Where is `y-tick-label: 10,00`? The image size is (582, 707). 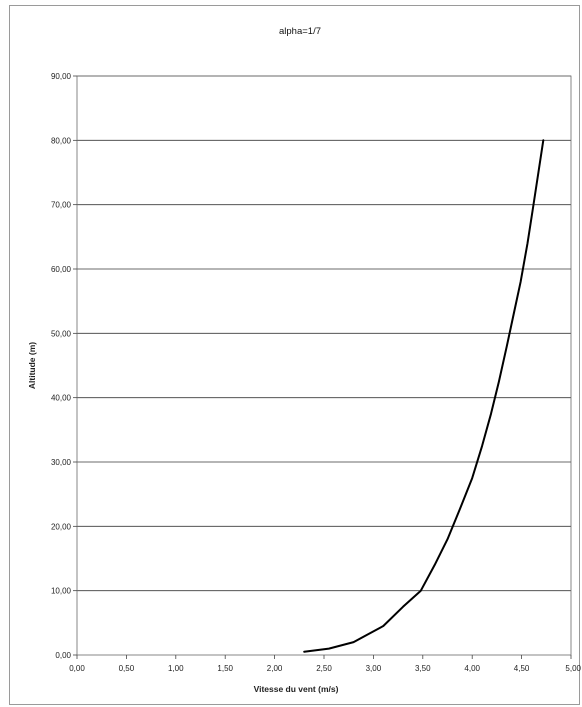
y-tick-label: 10,00 is located at coordinates (61, 591).